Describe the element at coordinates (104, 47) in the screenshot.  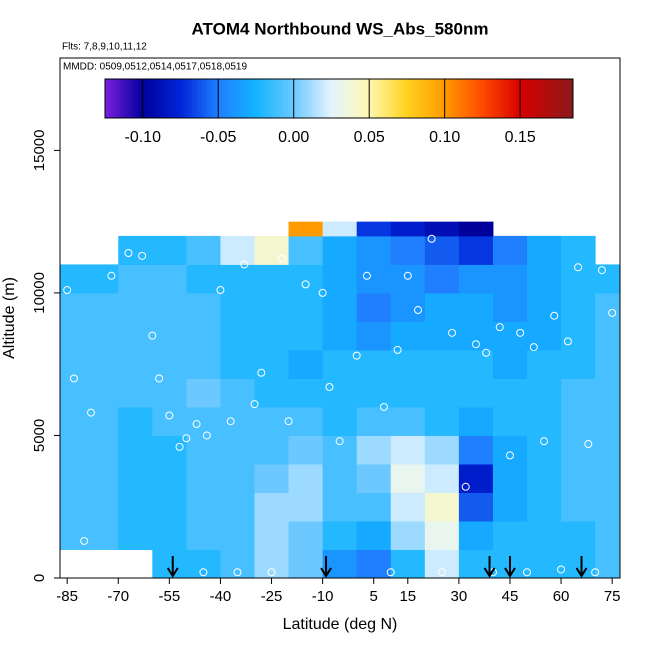
I see `flights-note: Flts: 7,8,9,10,11,12` at that location.